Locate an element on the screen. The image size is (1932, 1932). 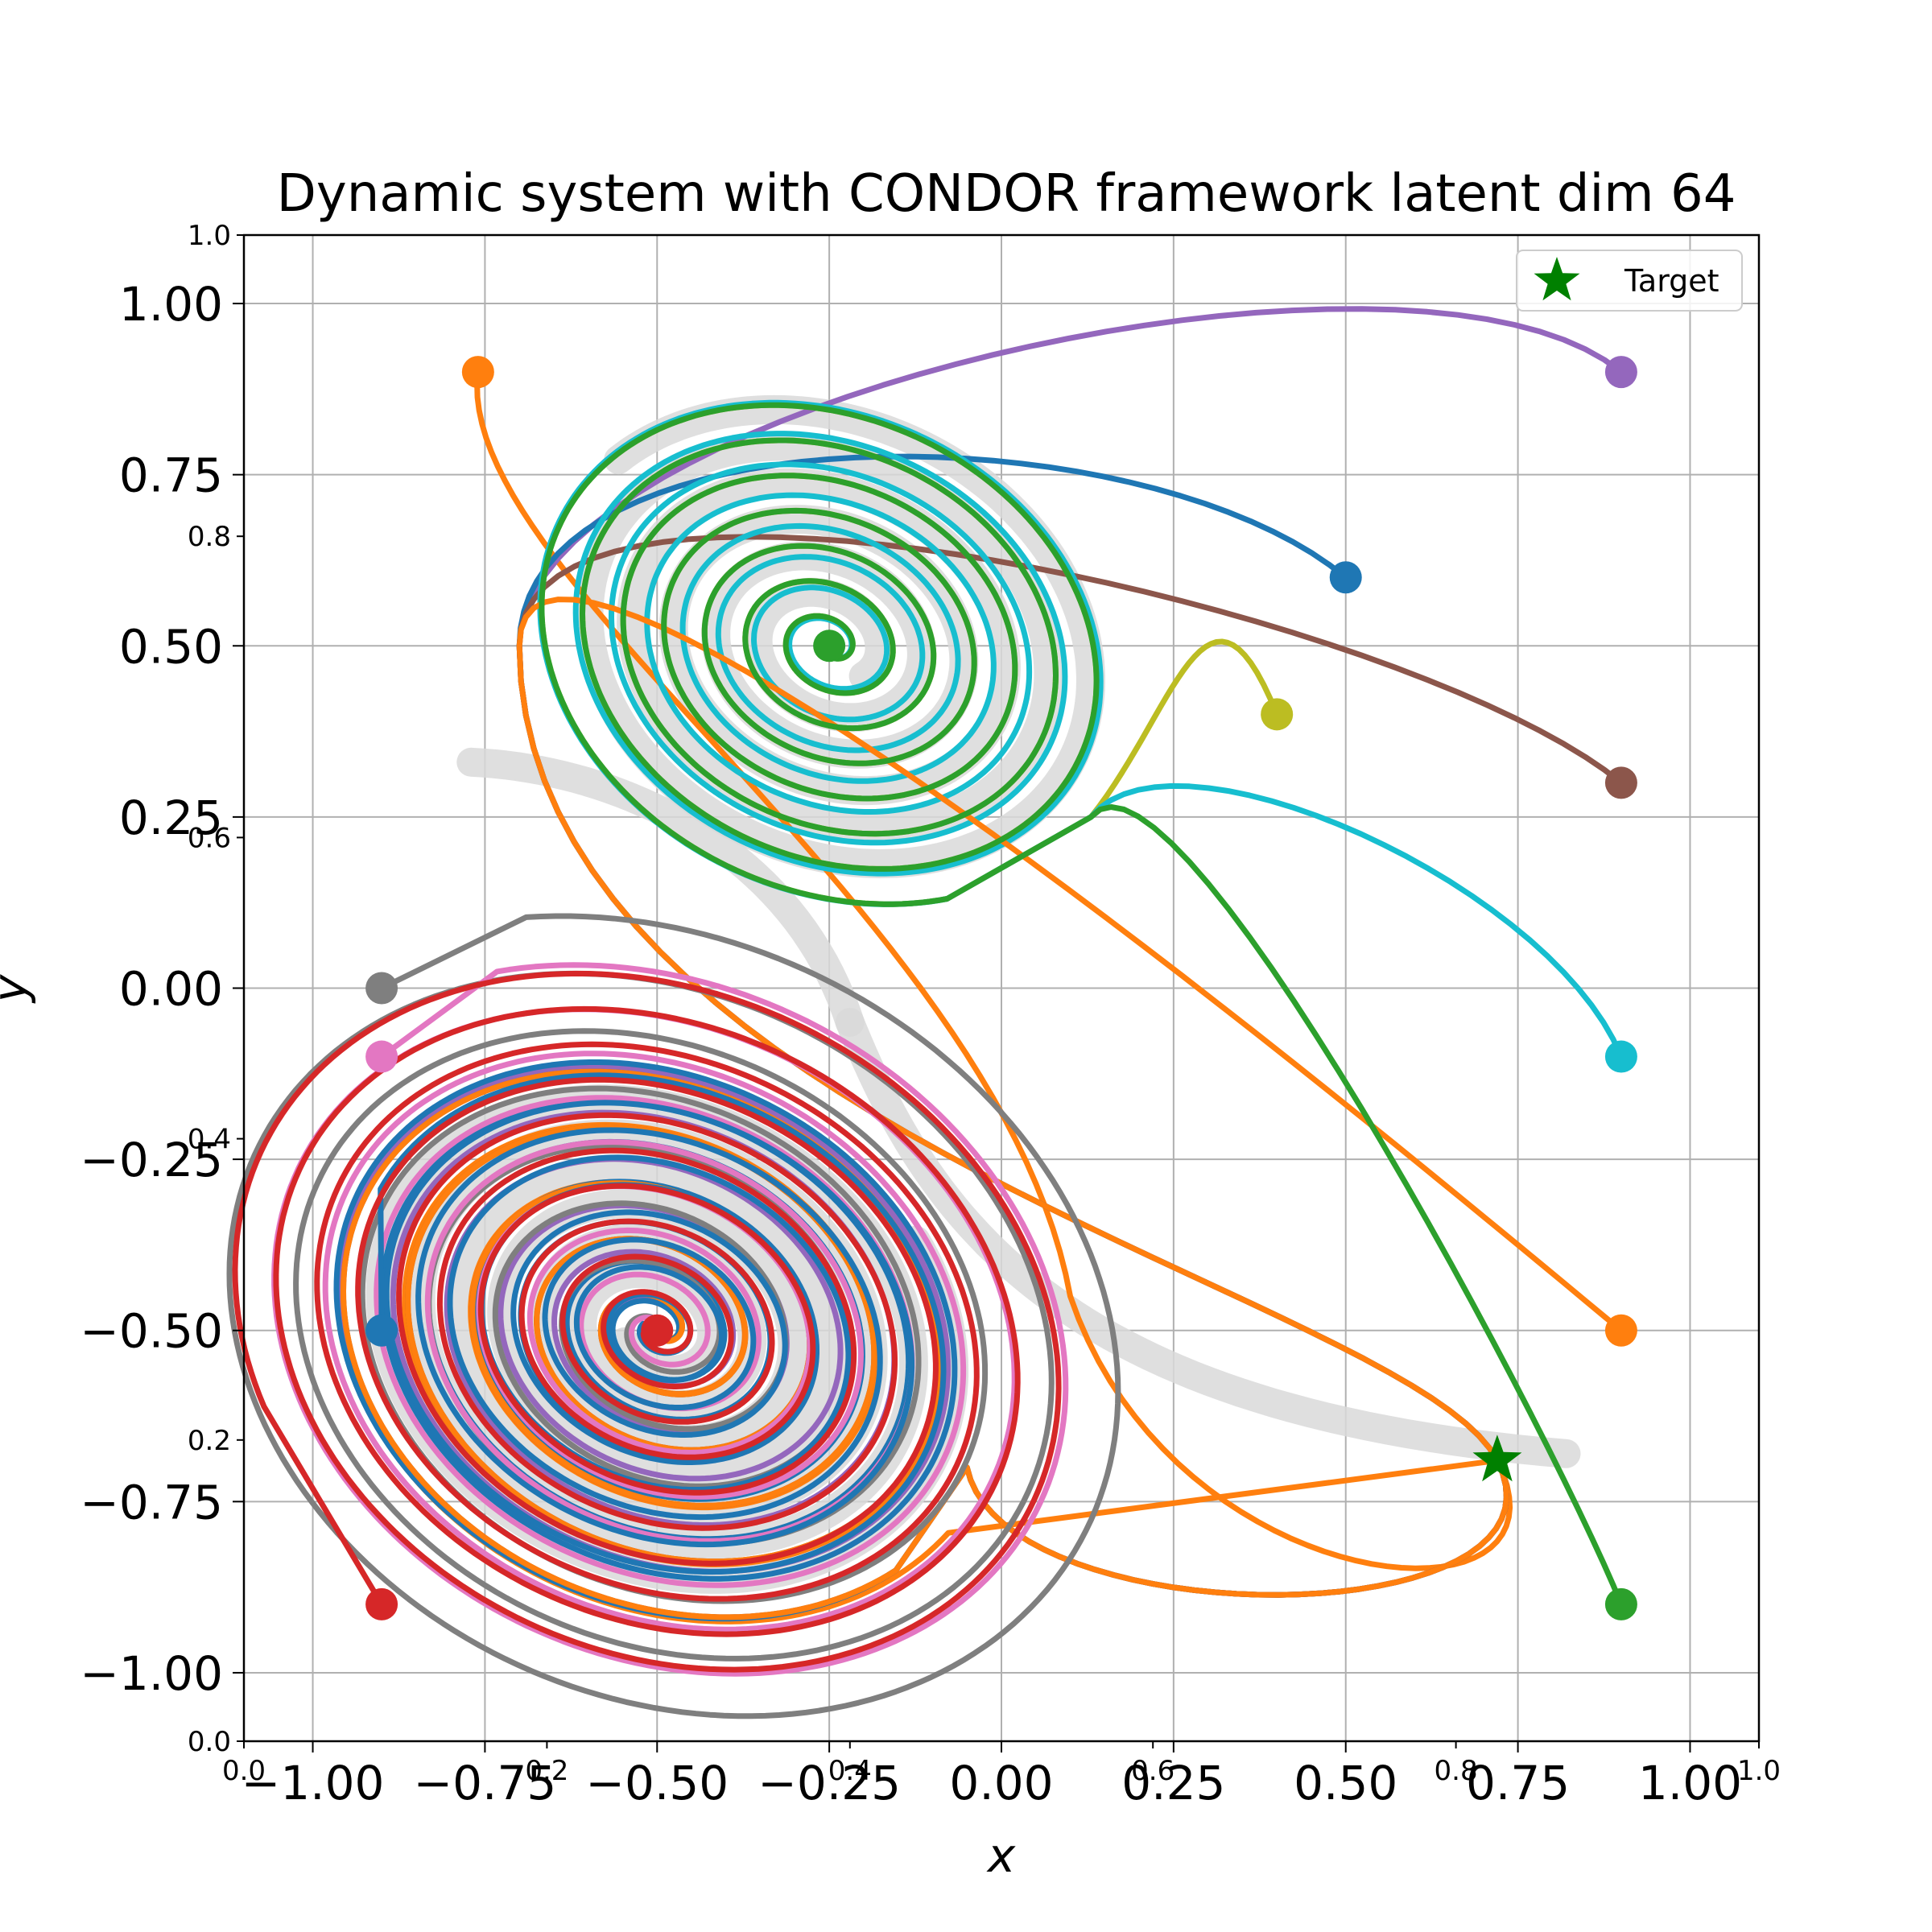
y-tick-label: −0.50 is located at coordinates (151, 1331).